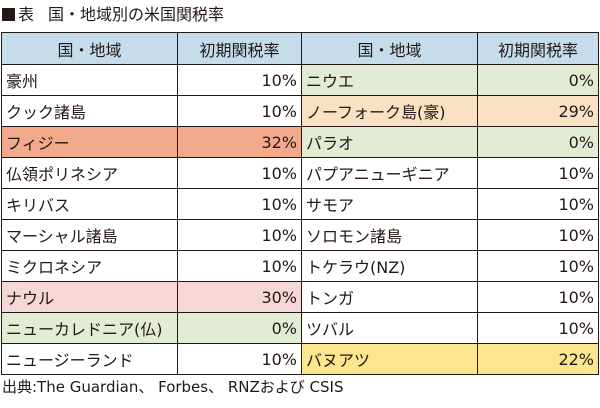 The image size is (600, 408). I want to click on table-row: ニュージーランド 10% バヌアツ 22%, so click(300, 359).